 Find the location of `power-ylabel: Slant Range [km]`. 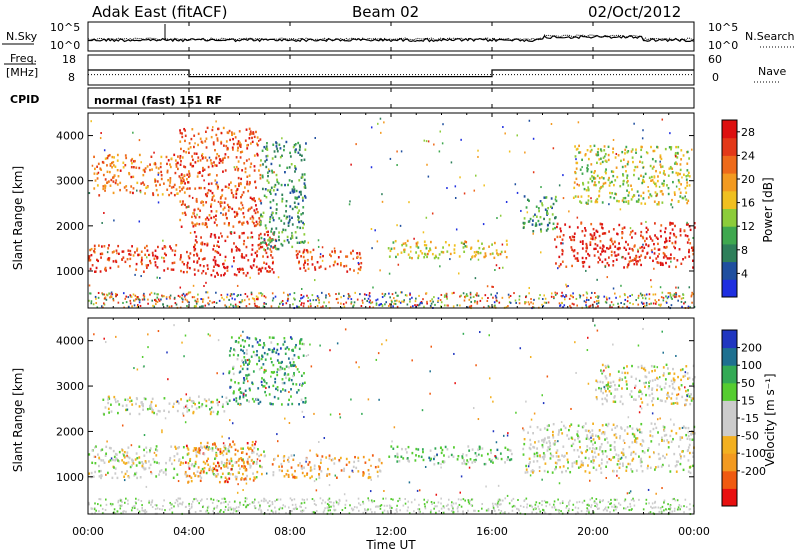

power-ylabel: Slant Range [km] is located at coordinates (18, 218).